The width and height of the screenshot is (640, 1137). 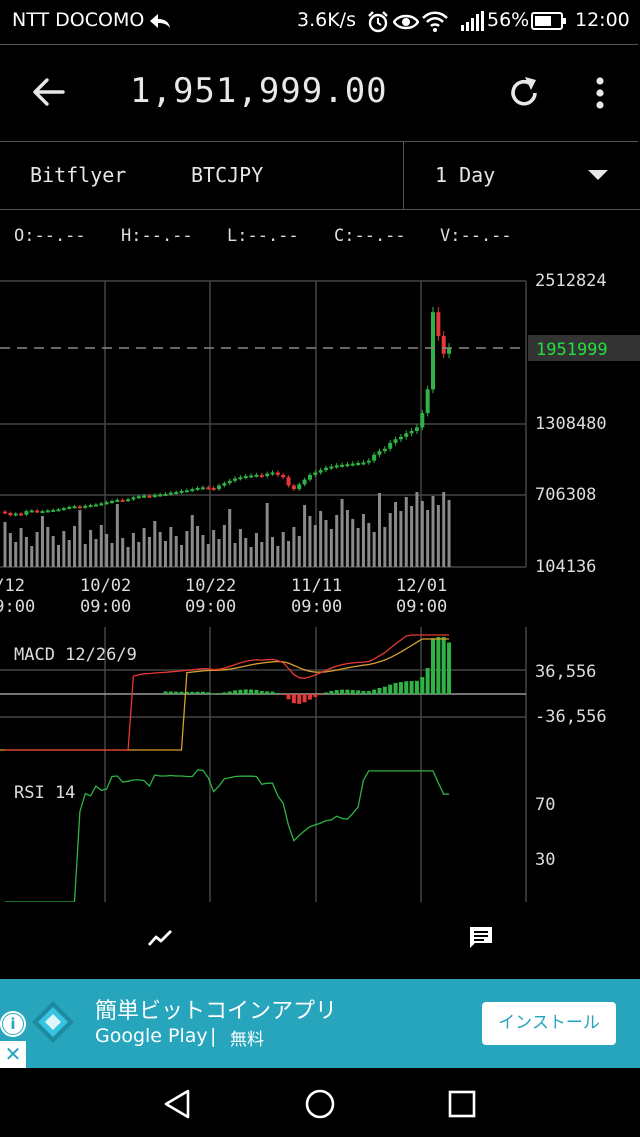 I want to click on info-icon: i, so click(x=13, y=1024).